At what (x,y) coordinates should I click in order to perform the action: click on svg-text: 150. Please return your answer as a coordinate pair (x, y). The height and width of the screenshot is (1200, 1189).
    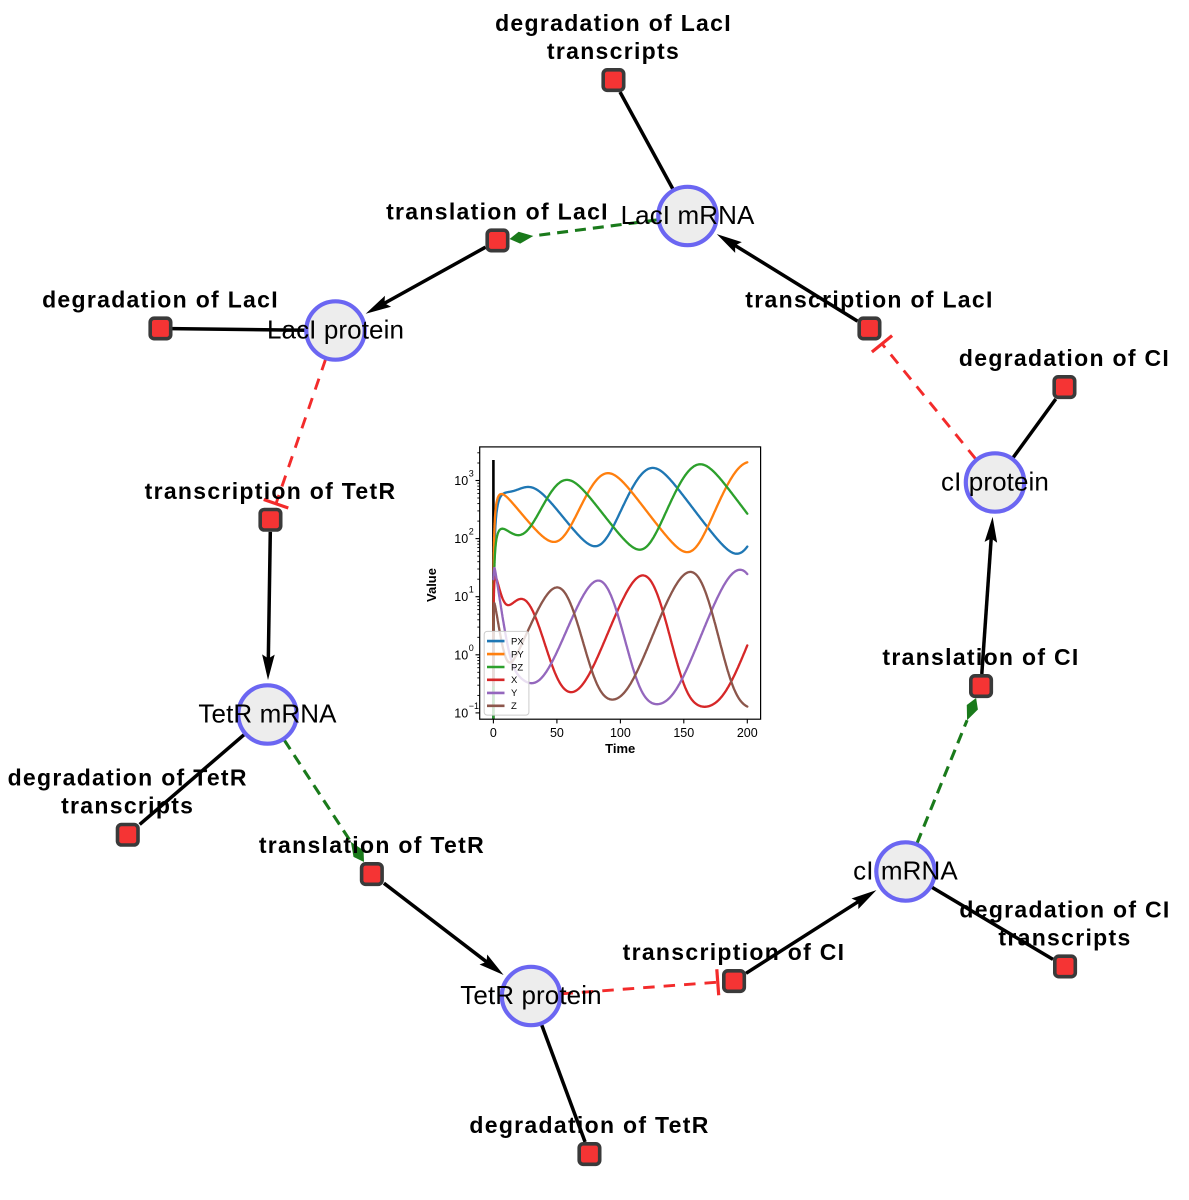
    Looking at the image, I should click on (683, 733).